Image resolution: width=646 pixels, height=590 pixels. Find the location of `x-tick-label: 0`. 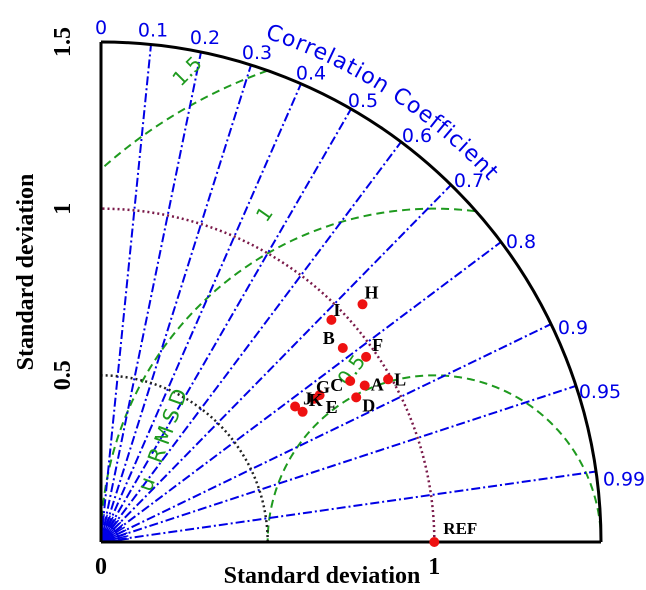

x-tick-label: 0 is located at coordinates (101, 567).